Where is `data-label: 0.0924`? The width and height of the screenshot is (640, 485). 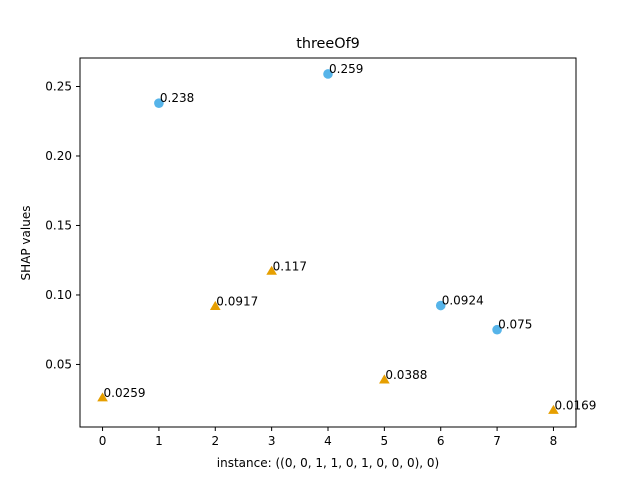 data-label: 0.0924 is located at coordinates (463, 301).